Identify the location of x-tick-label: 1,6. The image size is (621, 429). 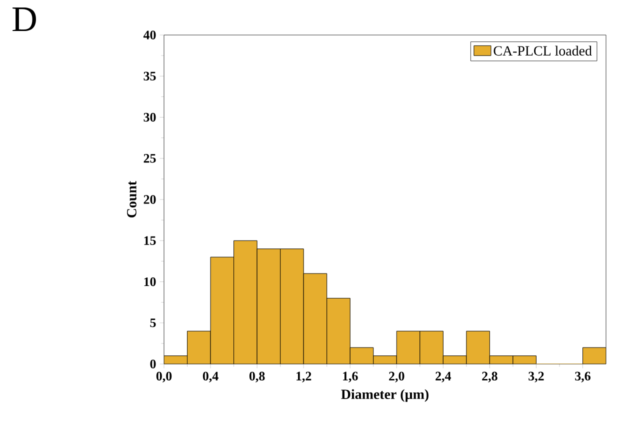
(350, 377).